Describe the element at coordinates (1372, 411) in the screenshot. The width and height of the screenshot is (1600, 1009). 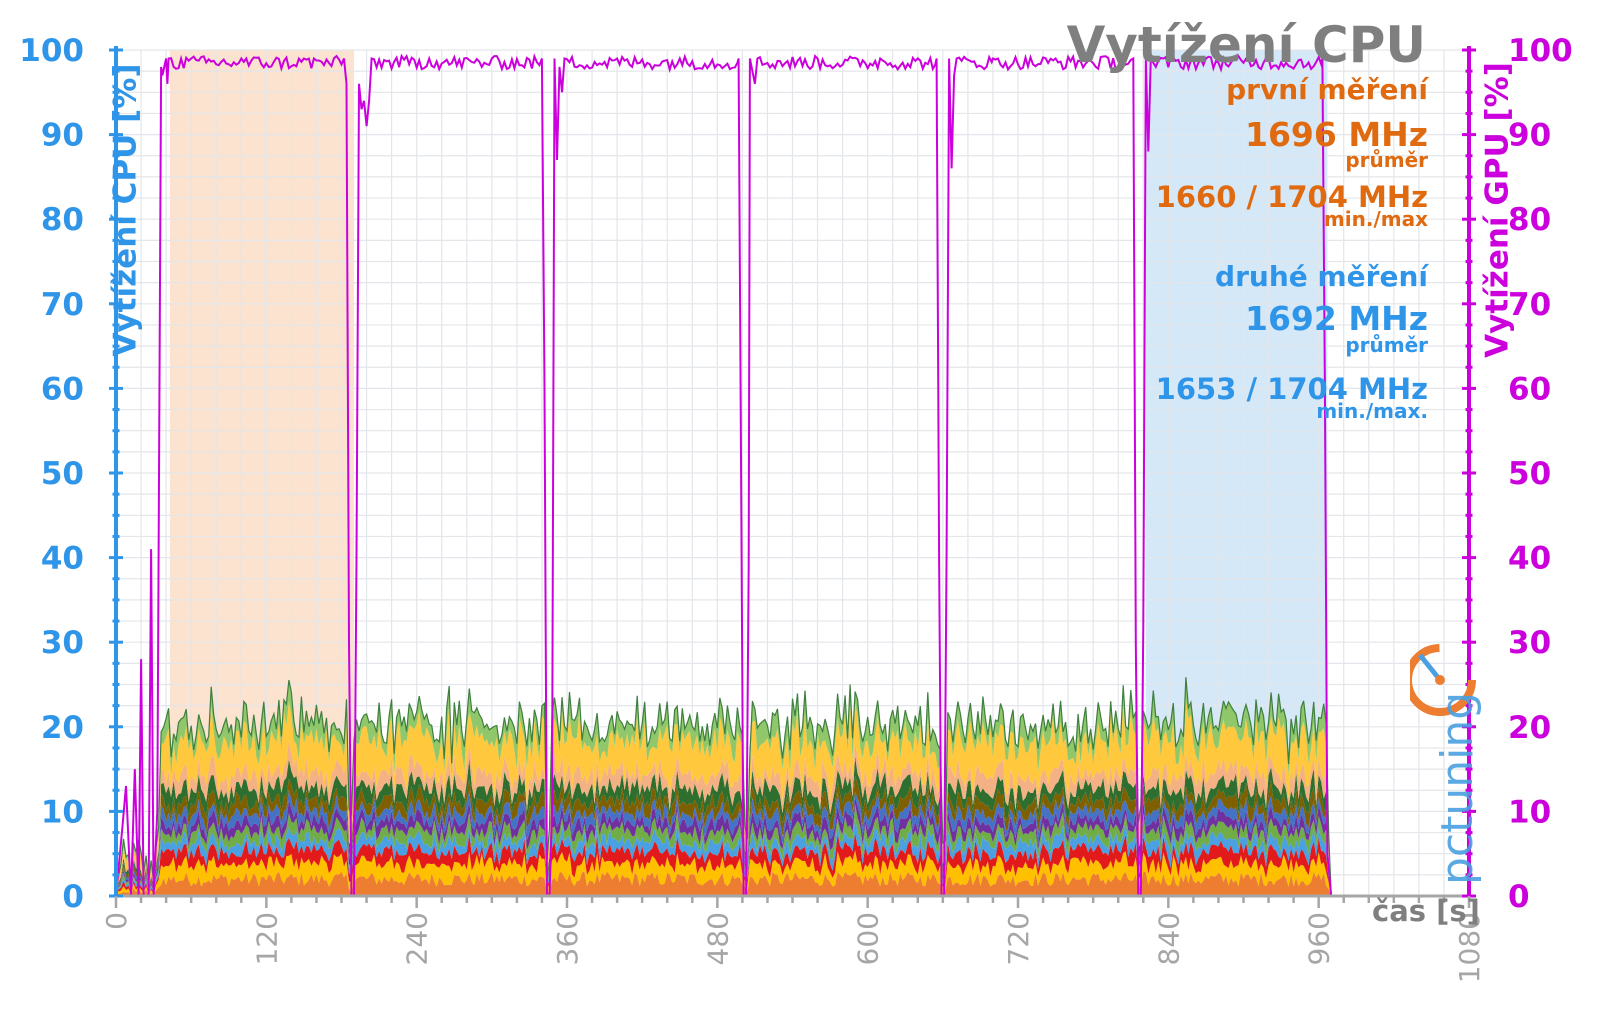
I see `second-minmax-label: min./max.` at that location.